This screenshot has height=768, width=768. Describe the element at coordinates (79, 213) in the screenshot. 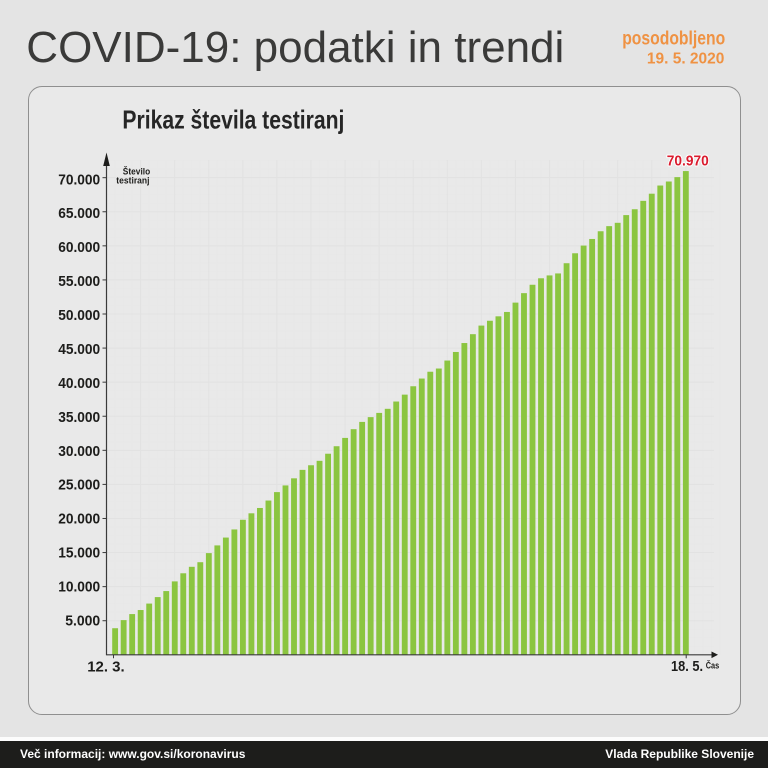

I see `svg-text: 65.000` at that location.